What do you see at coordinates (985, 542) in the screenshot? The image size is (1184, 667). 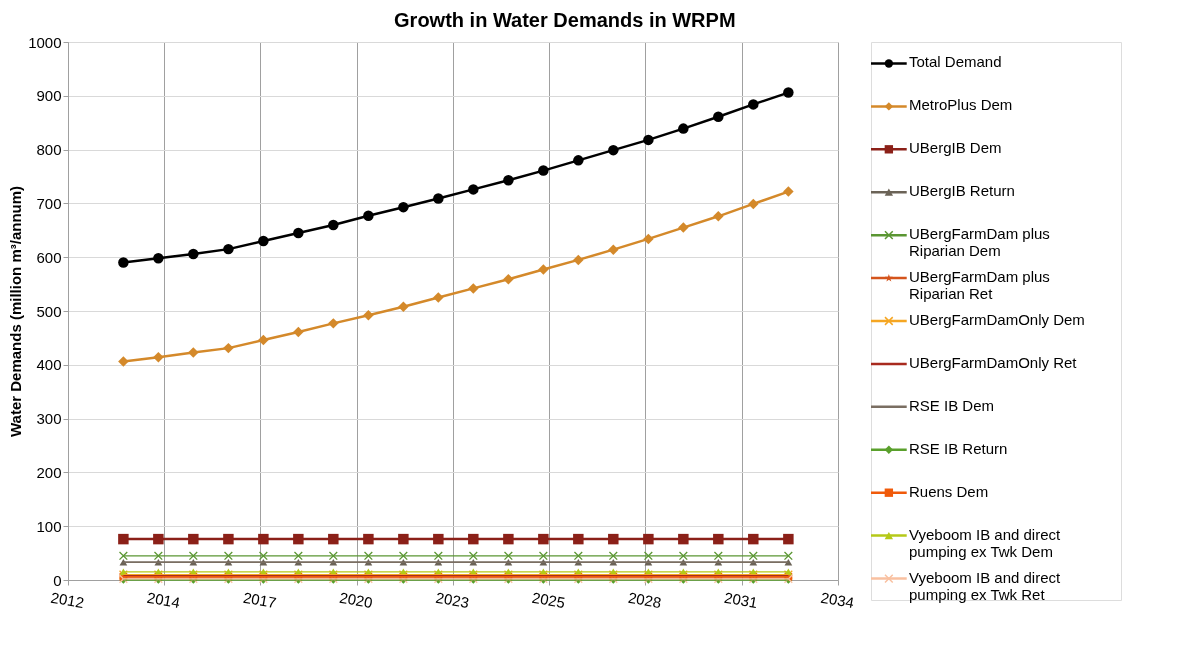 I see `legend-label: Vyeboom IB and direct pumping ex Twk Dem` at bounding box center [985, 542].